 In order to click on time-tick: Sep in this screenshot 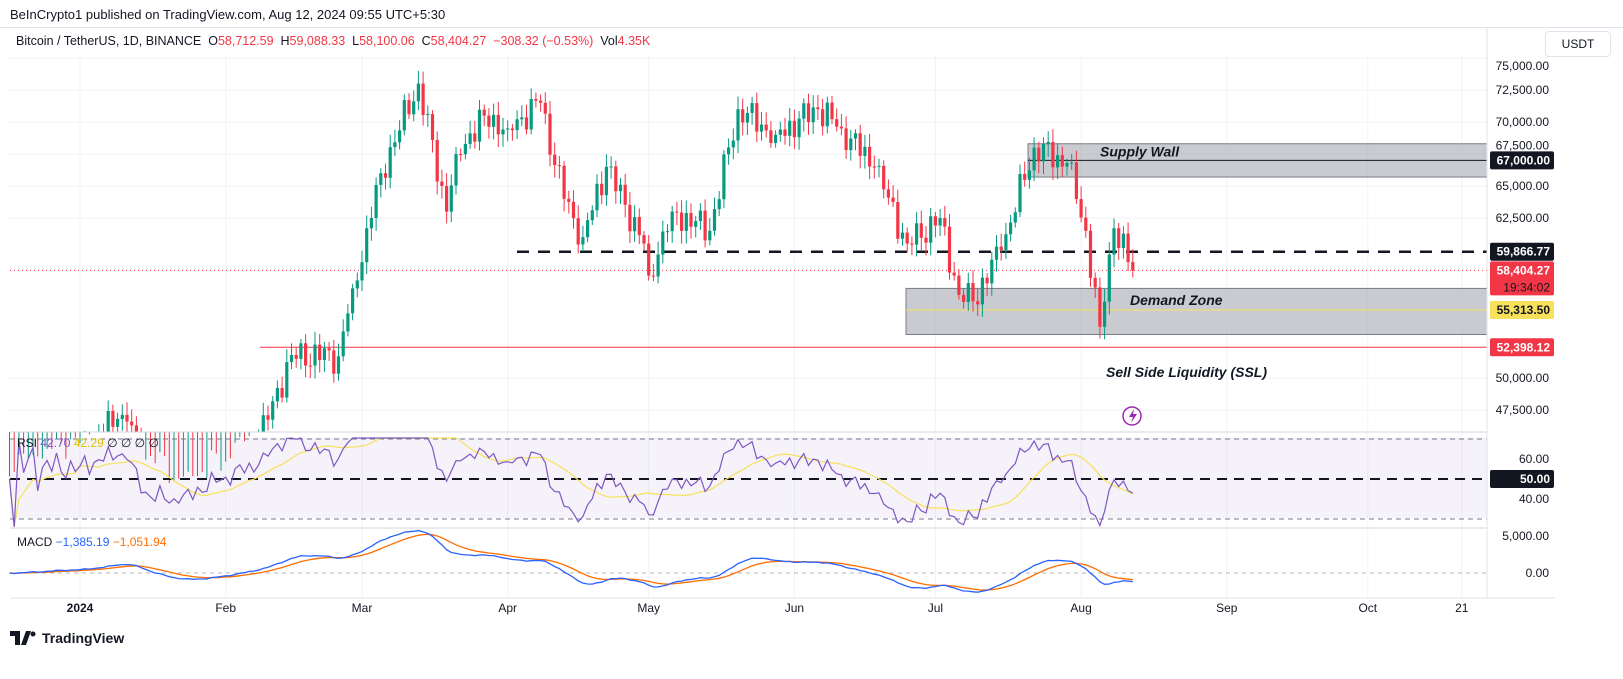, I will do `click(1227, 608)`.